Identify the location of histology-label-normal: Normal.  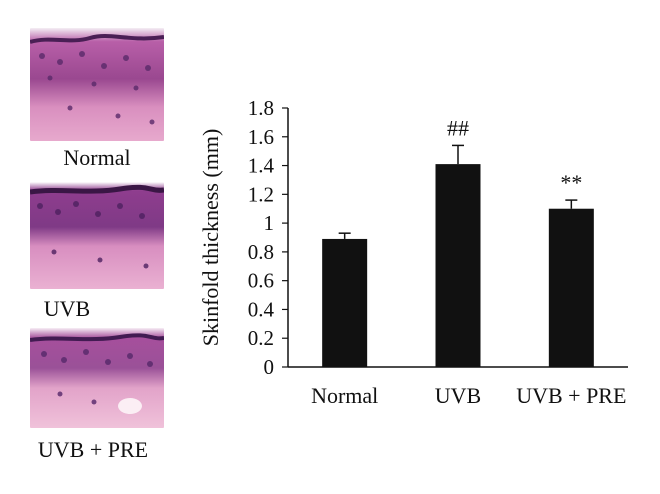
(97, 157).